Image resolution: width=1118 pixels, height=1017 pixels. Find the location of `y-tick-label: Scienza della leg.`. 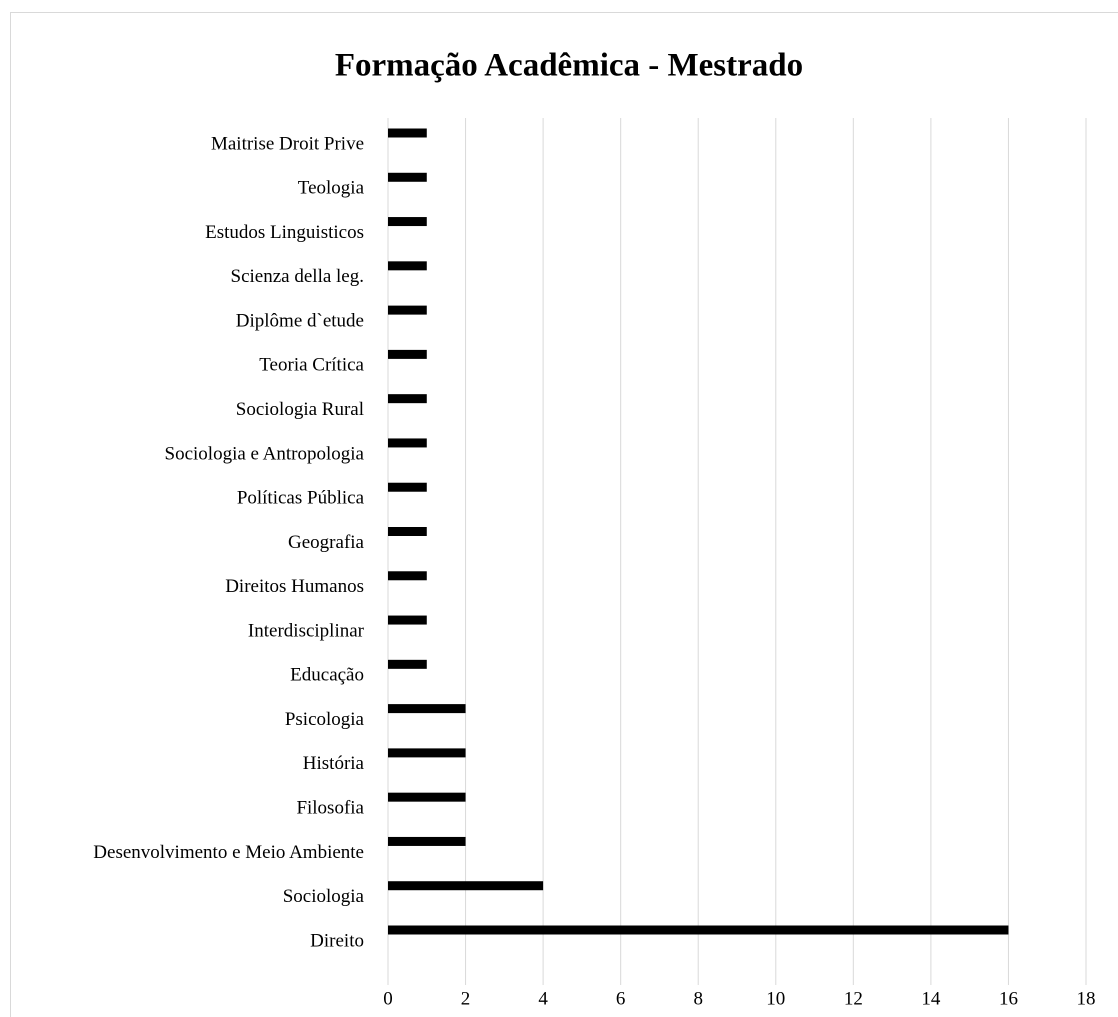

y-tick-label: Scienza della leg. is located at coordinates (297, 276).